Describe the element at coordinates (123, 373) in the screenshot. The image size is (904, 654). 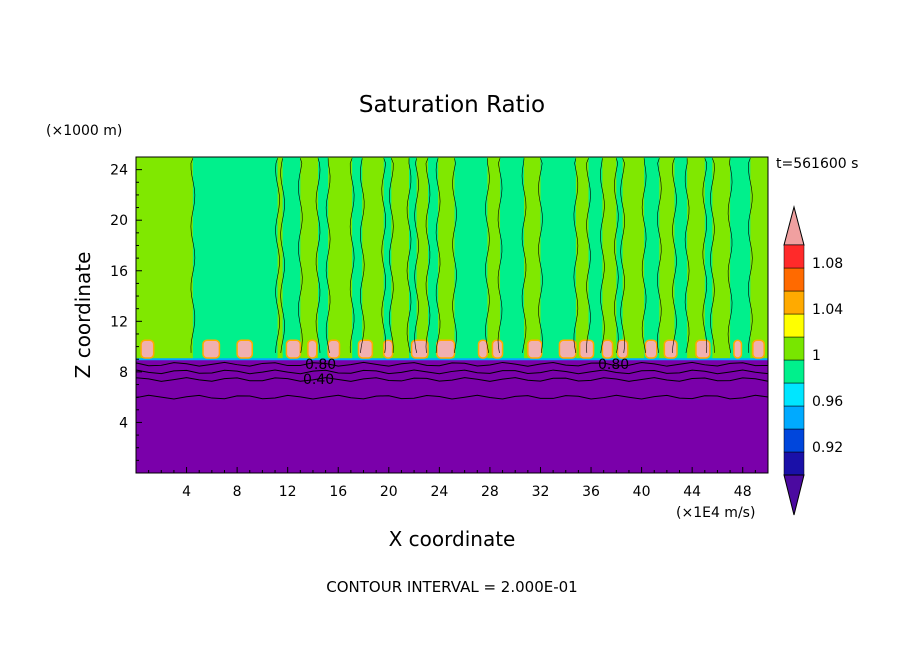
I see `y-tick-label: 8` at that location.